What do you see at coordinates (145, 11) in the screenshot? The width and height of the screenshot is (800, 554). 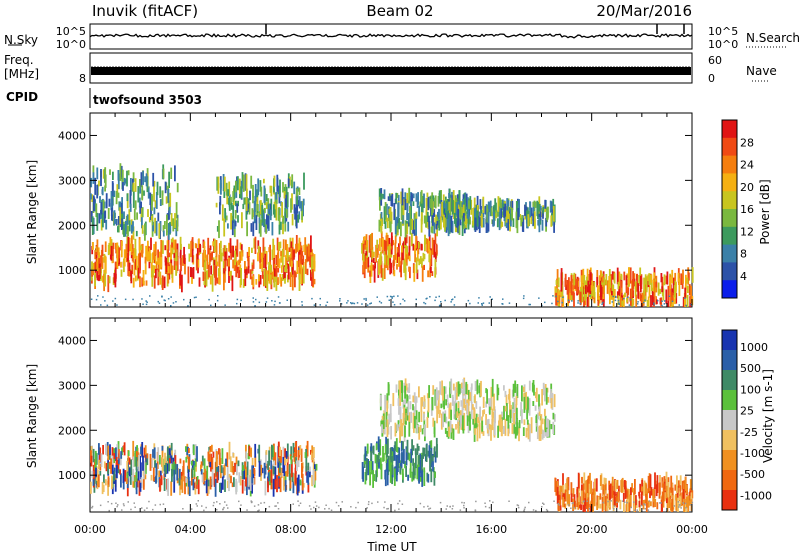 I see `station-title: Inuvik (fitACF)` at bounding box center [145, 11].